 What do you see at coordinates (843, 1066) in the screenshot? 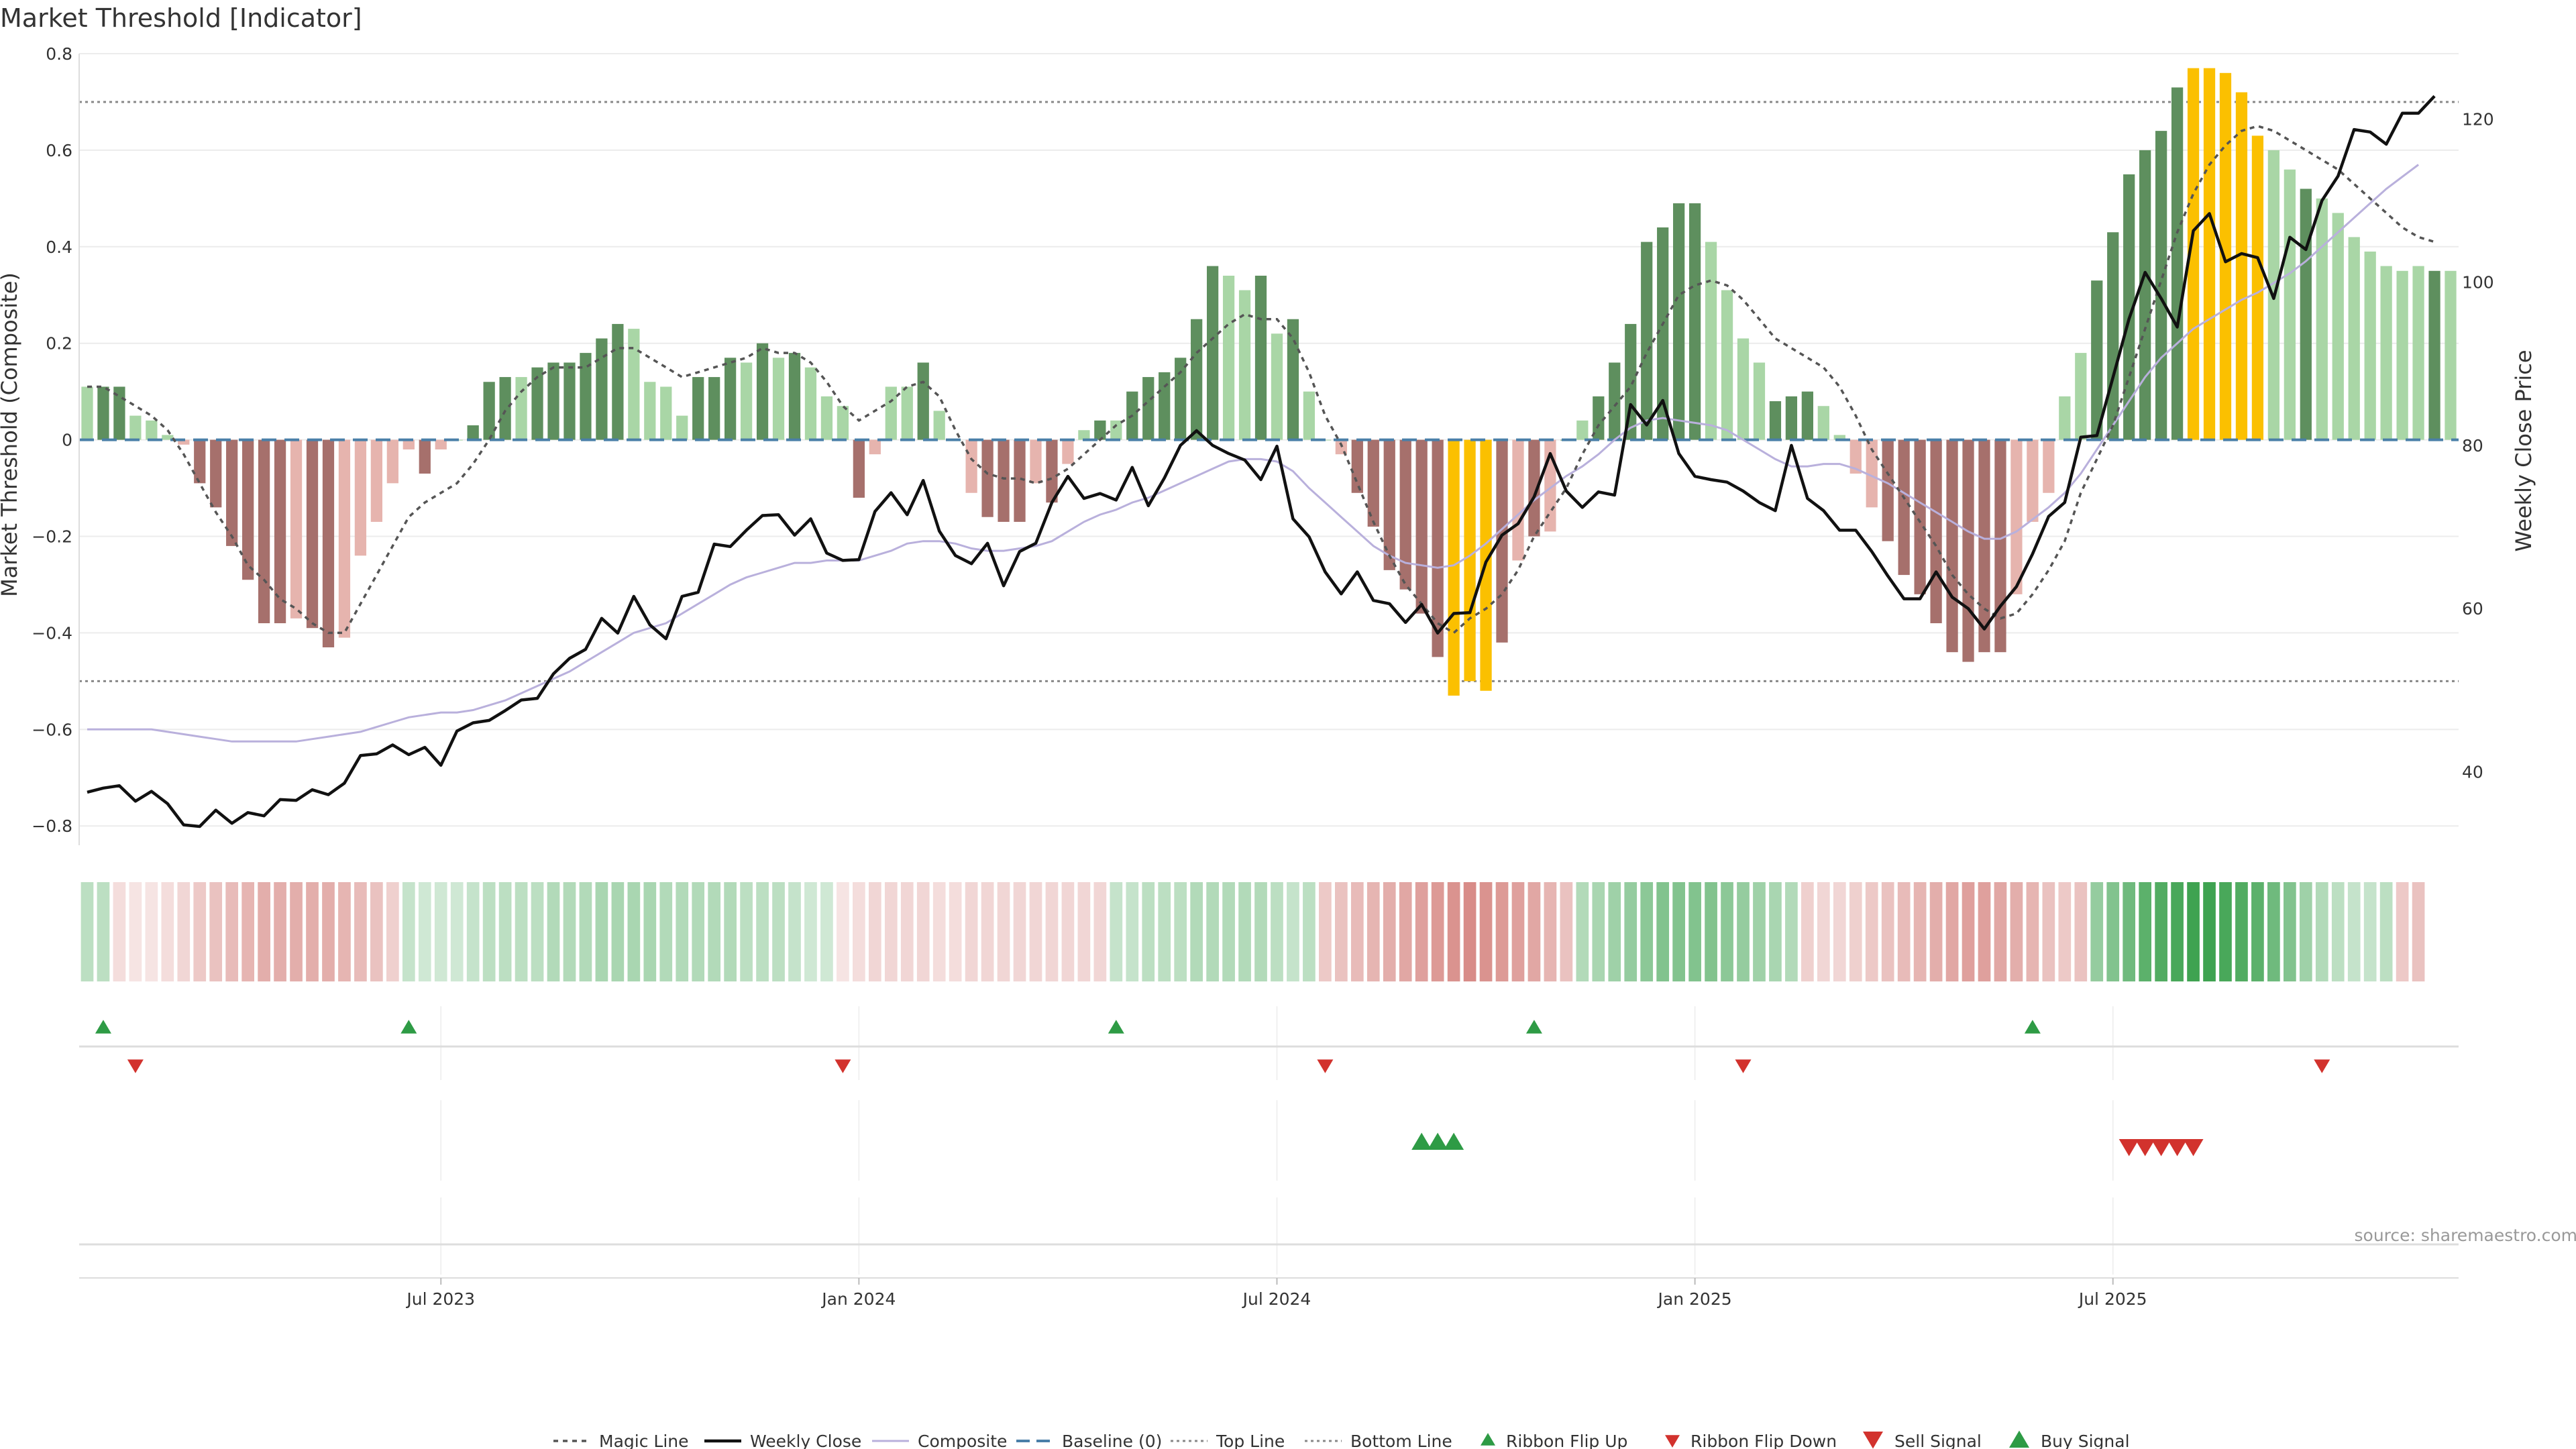
I see `ribbon-flip-down-marker` at bounding box center [843, 1066].